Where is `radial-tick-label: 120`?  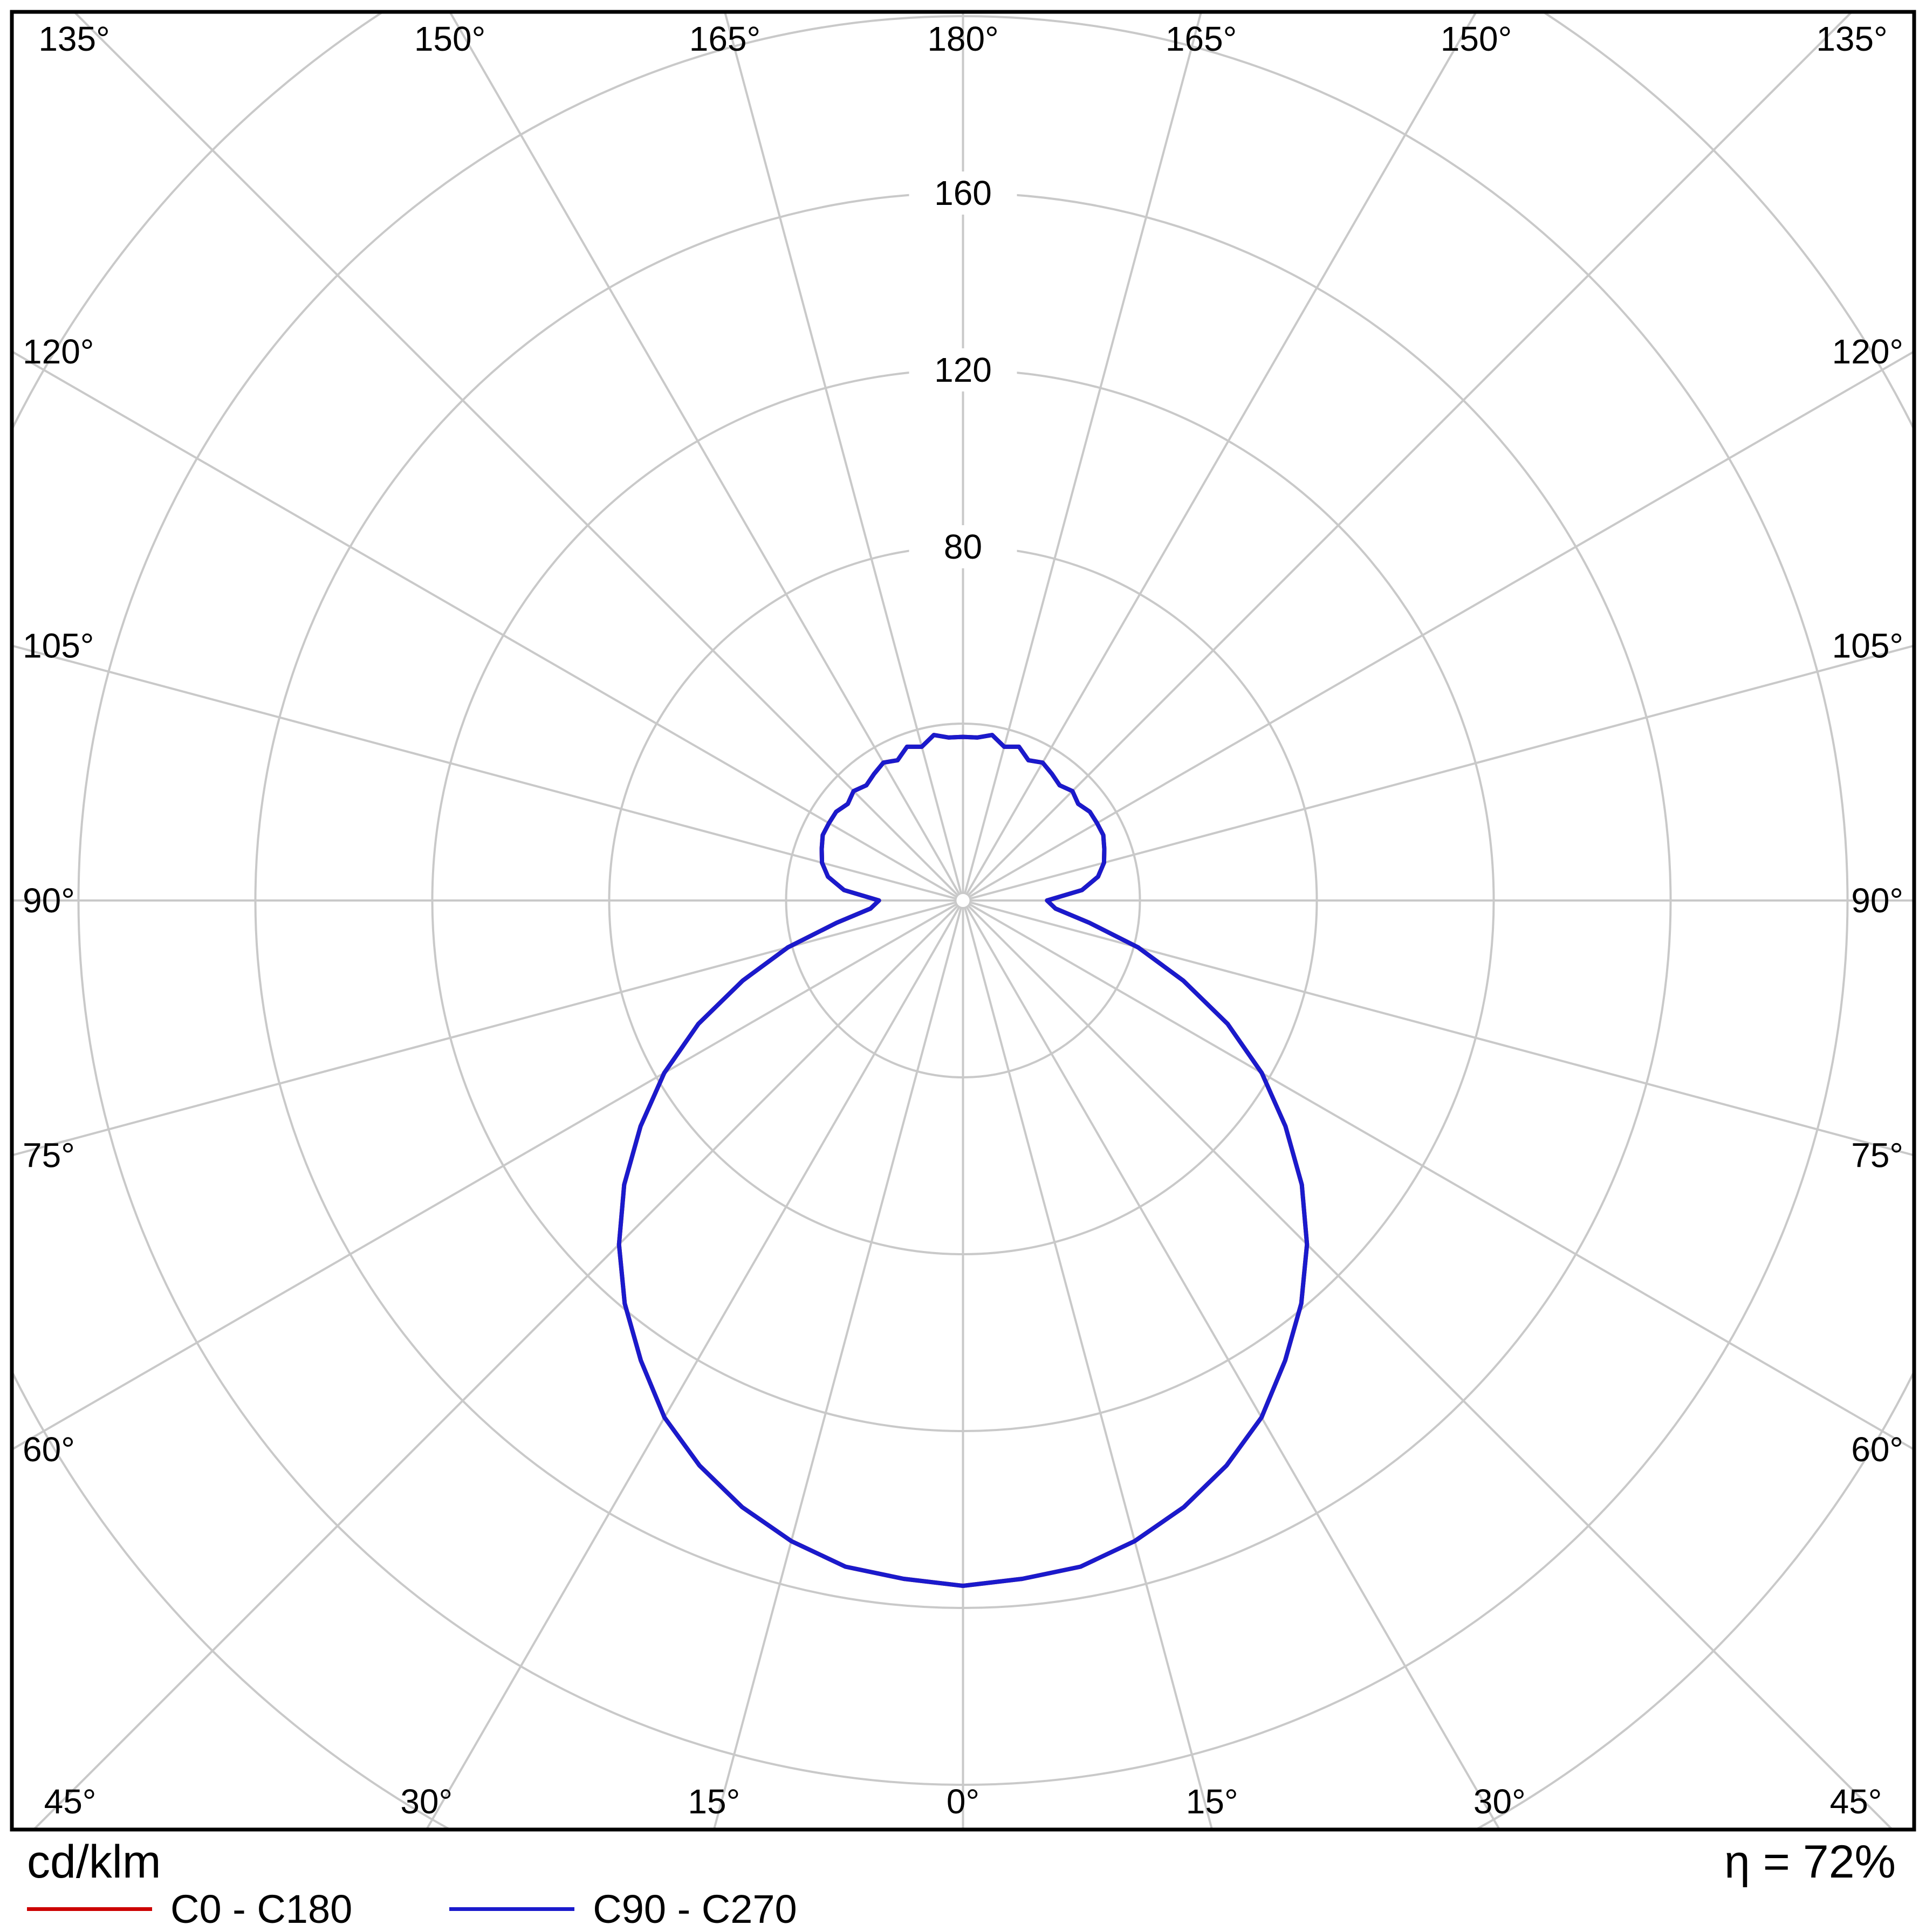
radial-tick-label: 120 is located at coordinates (963, 369).